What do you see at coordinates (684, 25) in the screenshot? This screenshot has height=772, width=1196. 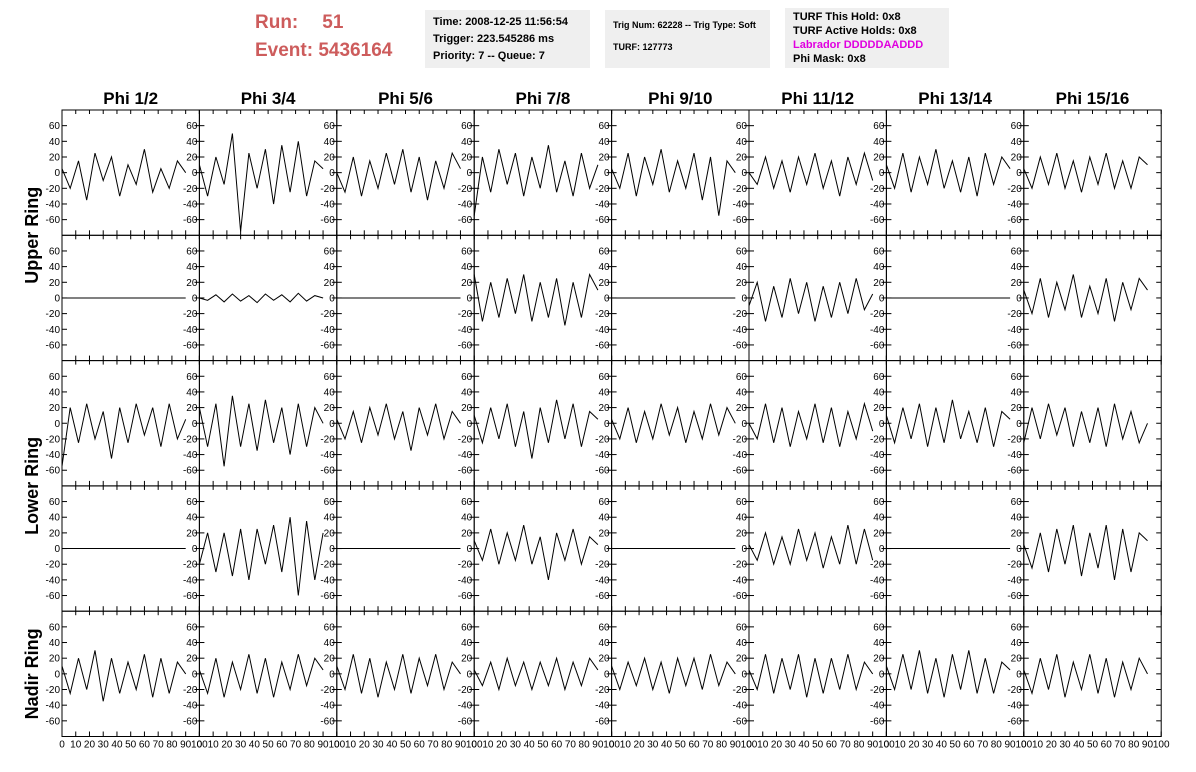 I see `info-line: Trig Num: 62228 -- Trig Type: Soft` at bounding box center [684, 25].